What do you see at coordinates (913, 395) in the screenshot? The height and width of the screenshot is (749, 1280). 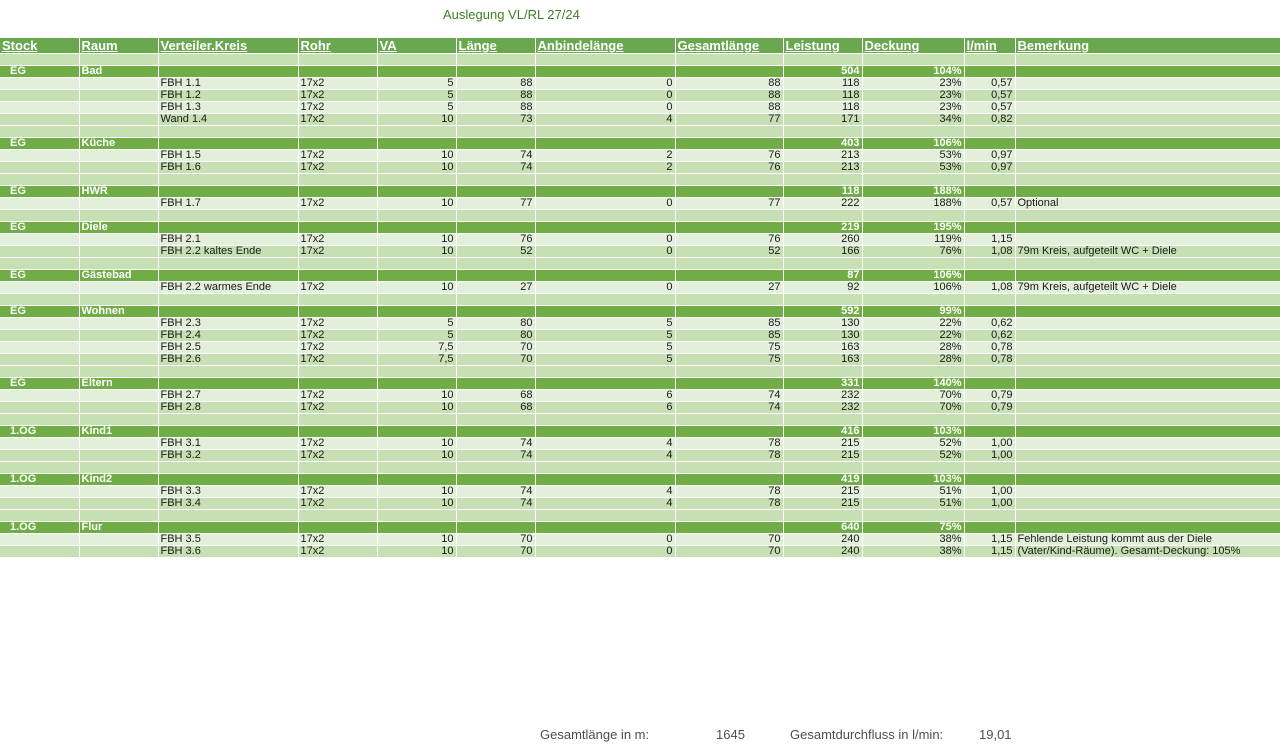 I see `cell-deckung: 70%` at bounding box center [913, 395].